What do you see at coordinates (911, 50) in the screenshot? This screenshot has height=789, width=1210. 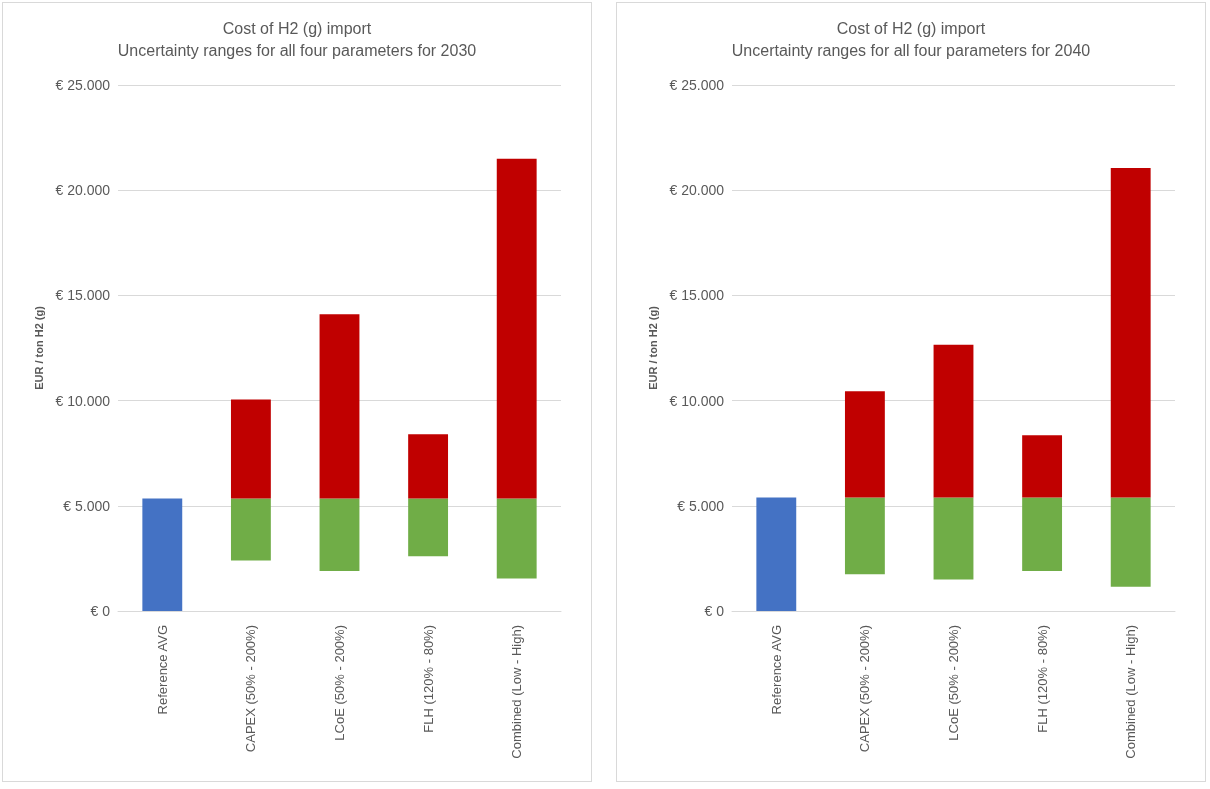 I see `chart-subtitle: Uncertainty ranges for all four parameters for 2040` at bounding box center [911, 50].